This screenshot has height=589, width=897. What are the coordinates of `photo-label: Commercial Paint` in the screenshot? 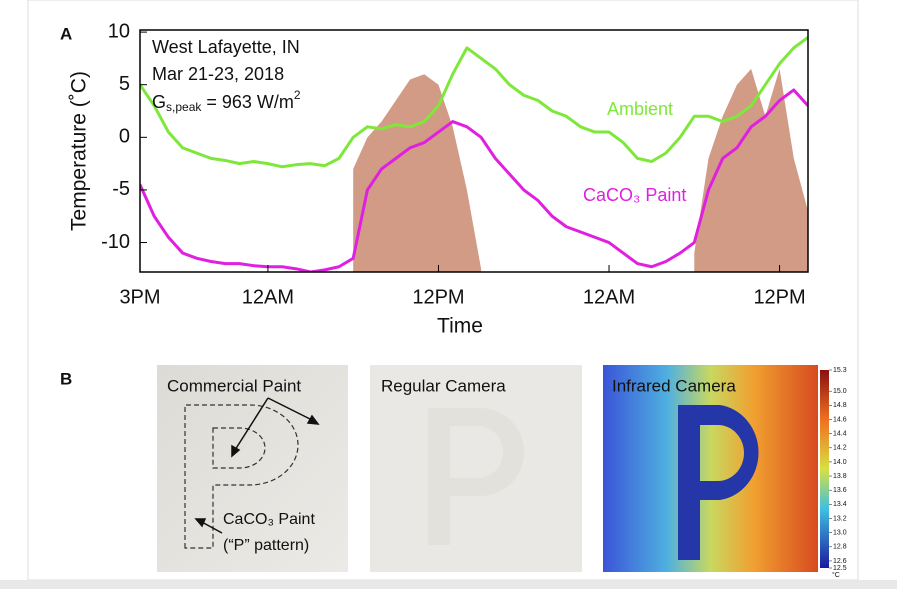 It's located at (234, 385).